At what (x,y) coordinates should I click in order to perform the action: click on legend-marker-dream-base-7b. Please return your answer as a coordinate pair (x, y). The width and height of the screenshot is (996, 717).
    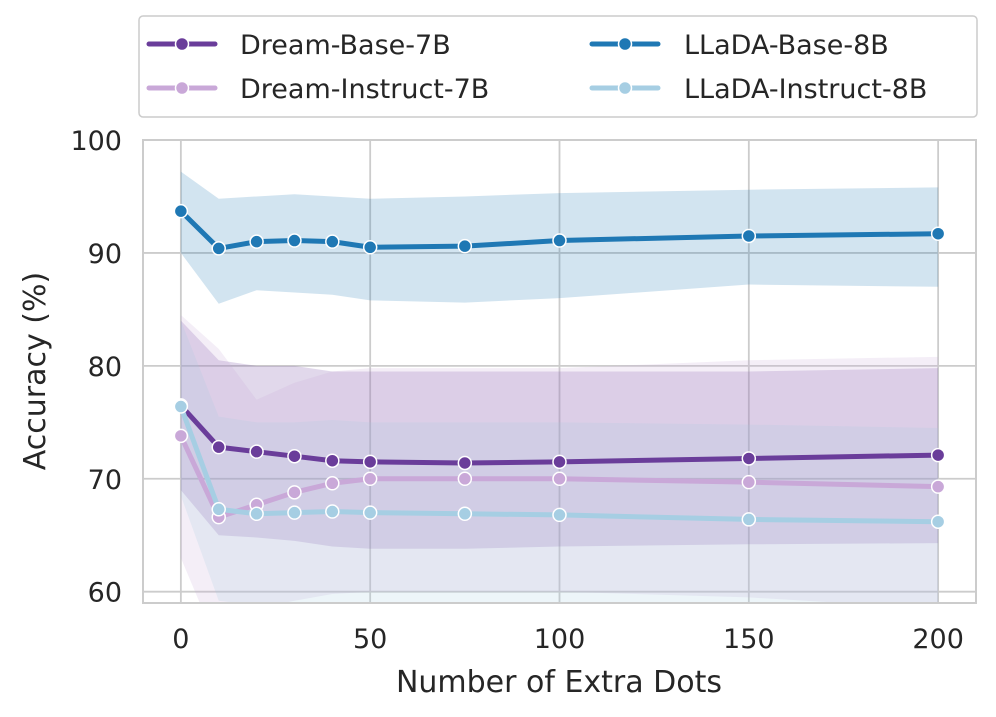
    Looking at the image, I should click on (182, 44).